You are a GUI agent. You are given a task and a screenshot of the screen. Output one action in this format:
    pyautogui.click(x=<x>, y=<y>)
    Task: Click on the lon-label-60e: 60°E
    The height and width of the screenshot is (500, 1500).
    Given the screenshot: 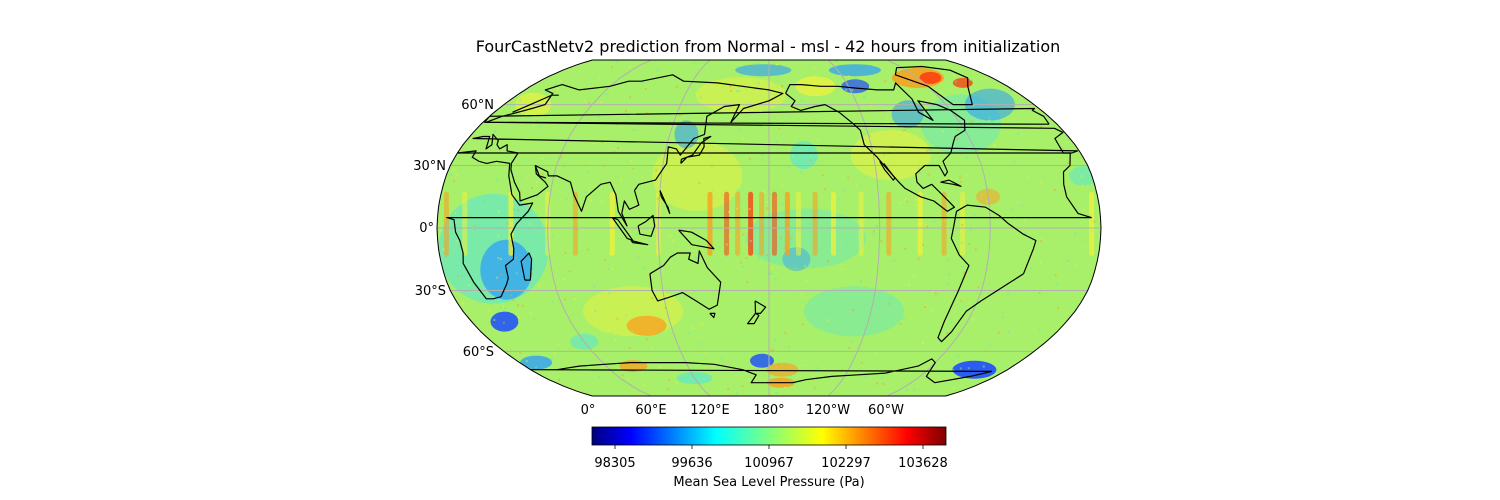 What is the action you would take?
    pyautogui.click(x=650, y=410)
    